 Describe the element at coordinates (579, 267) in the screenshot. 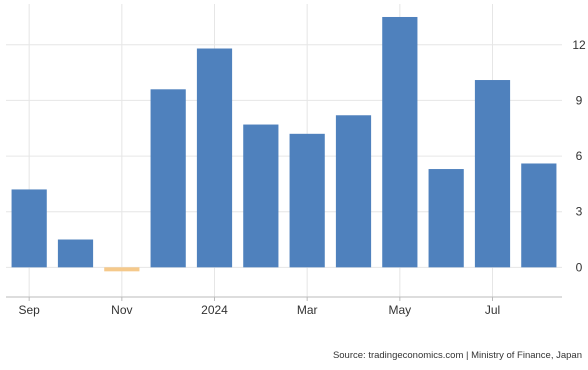

I see `y-tick-label: 0` at that location.